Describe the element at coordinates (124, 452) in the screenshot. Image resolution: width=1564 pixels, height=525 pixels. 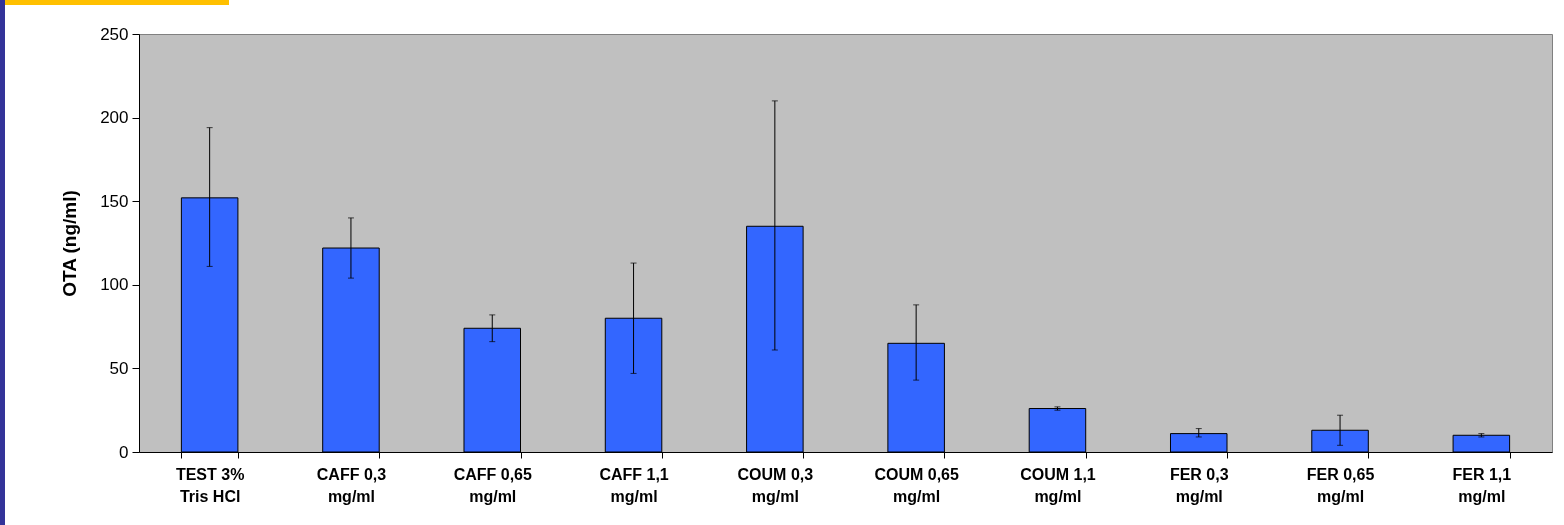
I see `y-tick-label: 0` at that location.